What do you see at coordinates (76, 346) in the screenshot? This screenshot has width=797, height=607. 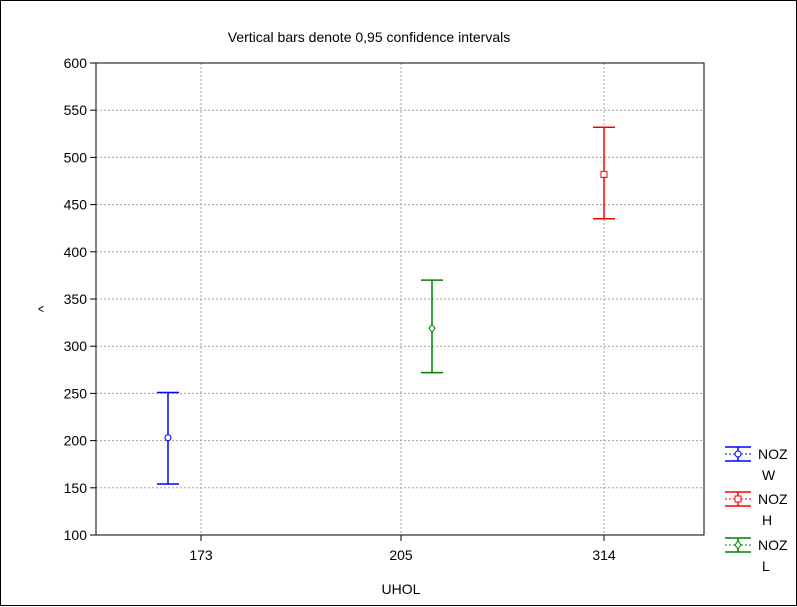 I see `y-tick-label: 300` at bounding box center [76, 346].